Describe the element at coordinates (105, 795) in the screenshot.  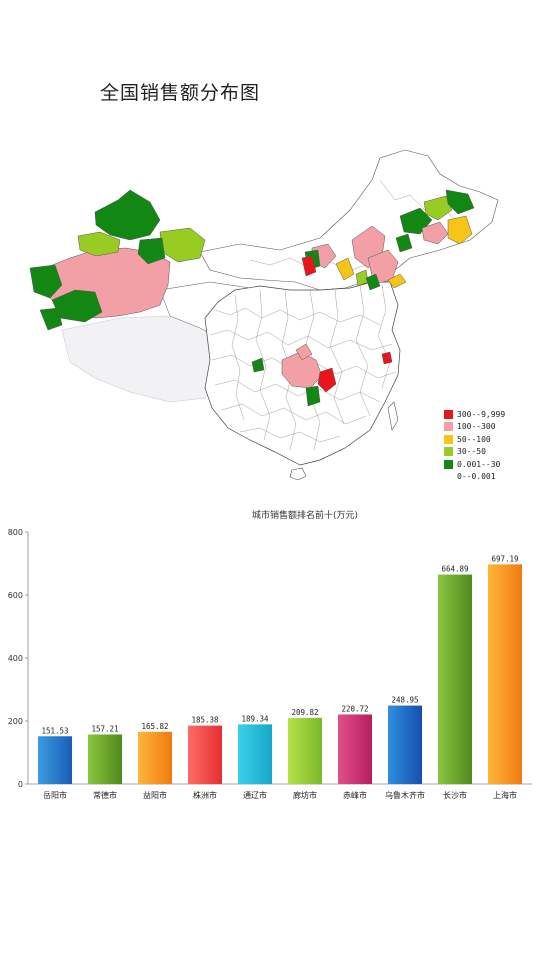
I see `x-category-label: 常德市` at that location.